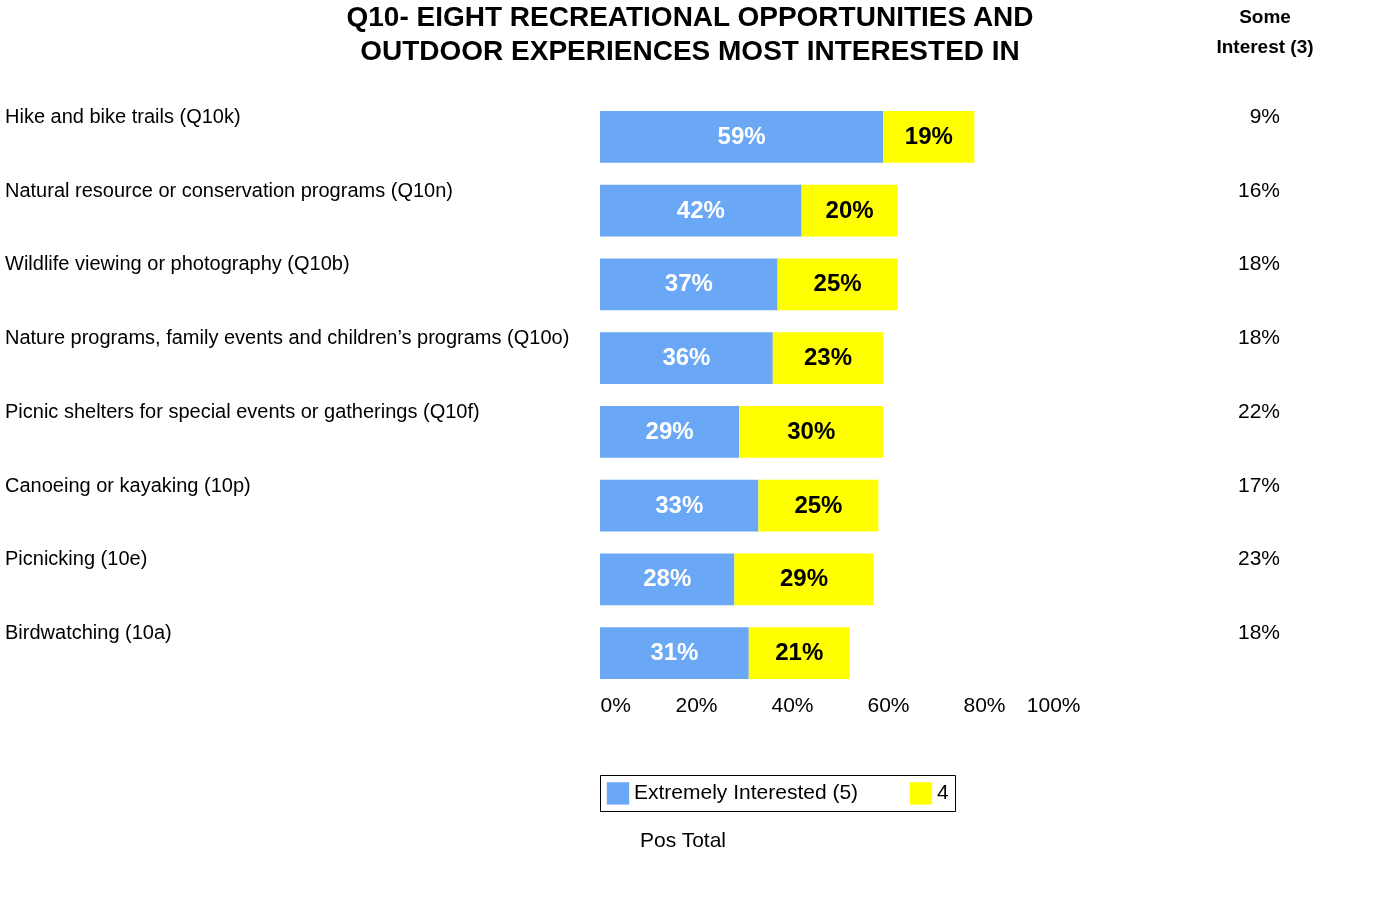 The width and height of the screenshot is (1385, 910). What do you see at coordinates (1258, 410) in the screenshot?
I see `text: 22%` at bounding box center [1258, 410].